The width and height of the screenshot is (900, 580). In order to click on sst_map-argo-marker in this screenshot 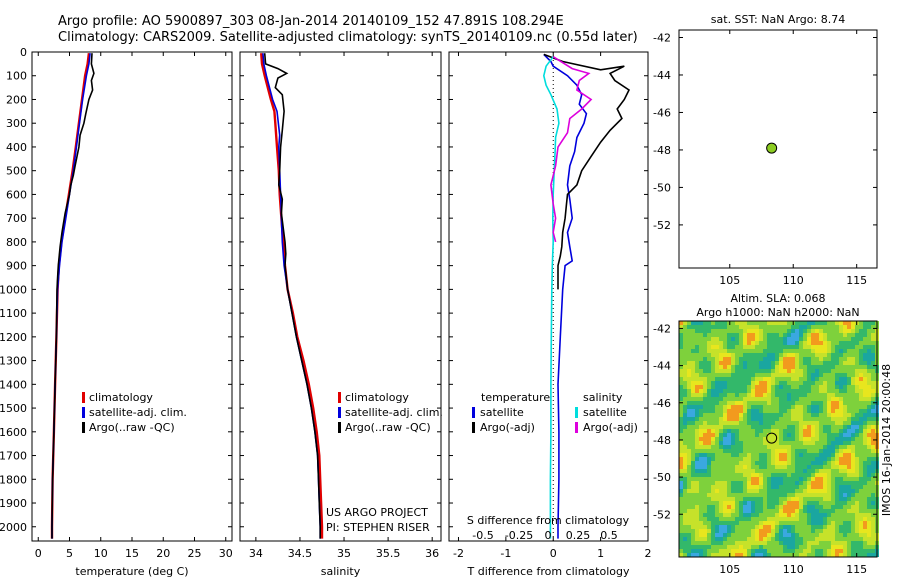, I will do `click(772, 148)`.